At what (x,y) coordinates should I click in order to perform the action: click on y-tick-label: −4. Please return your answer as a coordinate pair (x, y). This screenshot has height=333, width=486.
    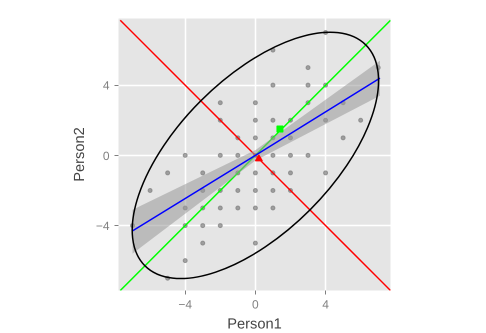
    Looking at the image, I should click on (103, 226).